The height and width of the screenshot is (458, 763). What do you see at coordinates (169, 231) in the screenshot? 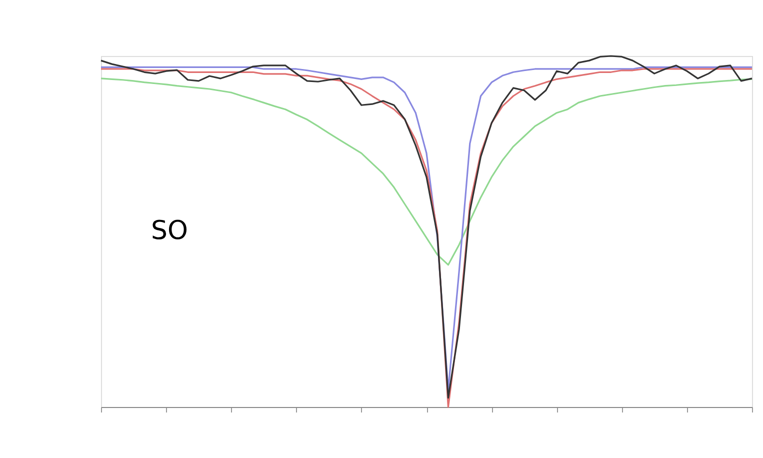
I see `annotation: SO` at bounding box center [169, 231].